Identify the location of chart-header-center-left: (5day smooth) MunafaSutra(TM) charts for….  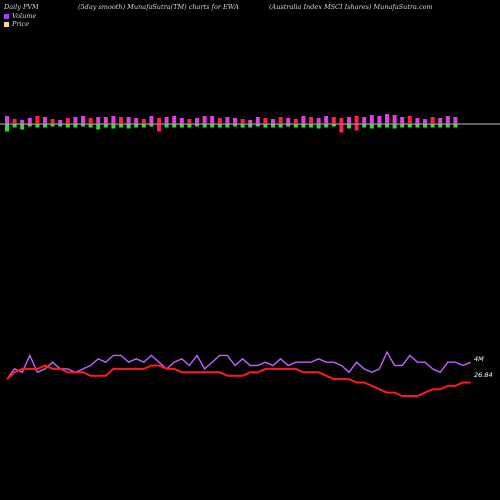
(158, 7).